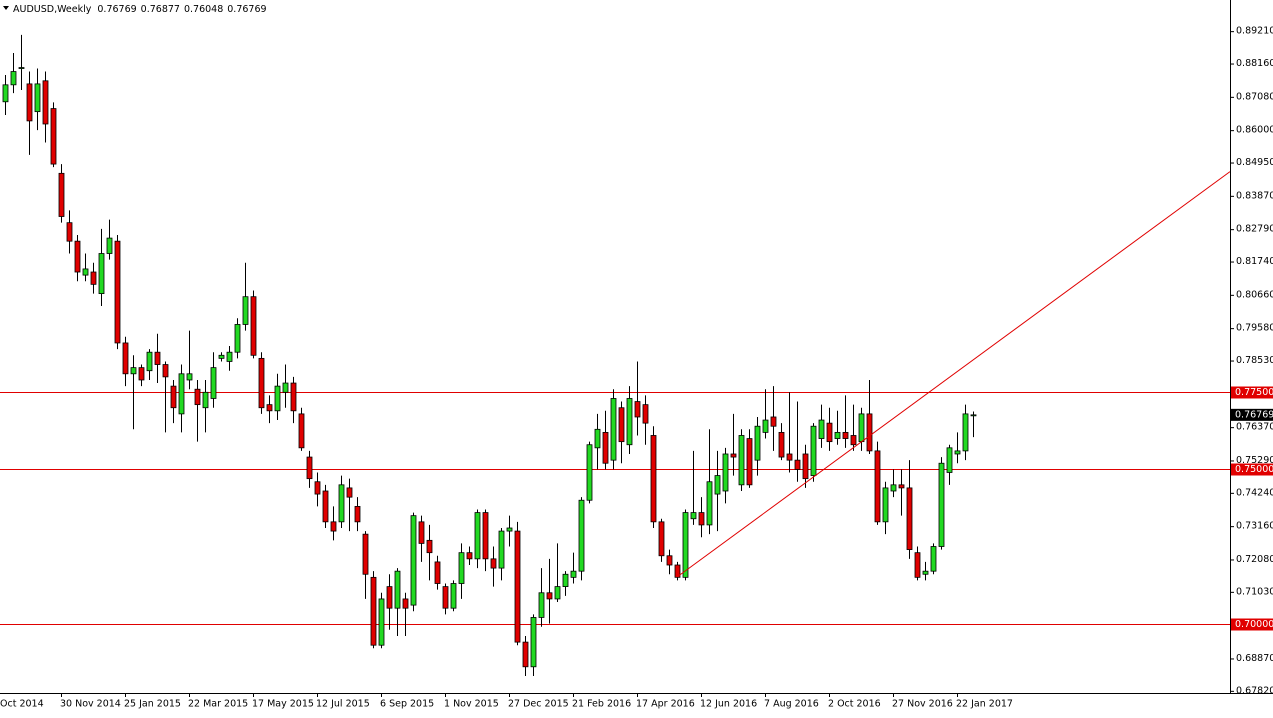 The width and height of the screenshot is (1273, 718). I want to click on menu-triangle, so click(6, 8).